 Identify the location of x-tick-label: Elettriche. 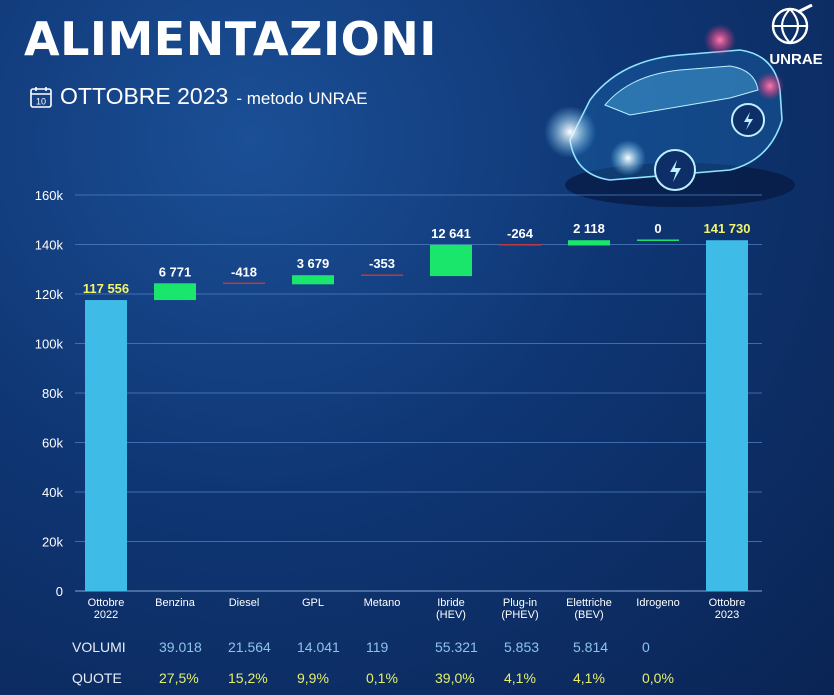
(589, 603).